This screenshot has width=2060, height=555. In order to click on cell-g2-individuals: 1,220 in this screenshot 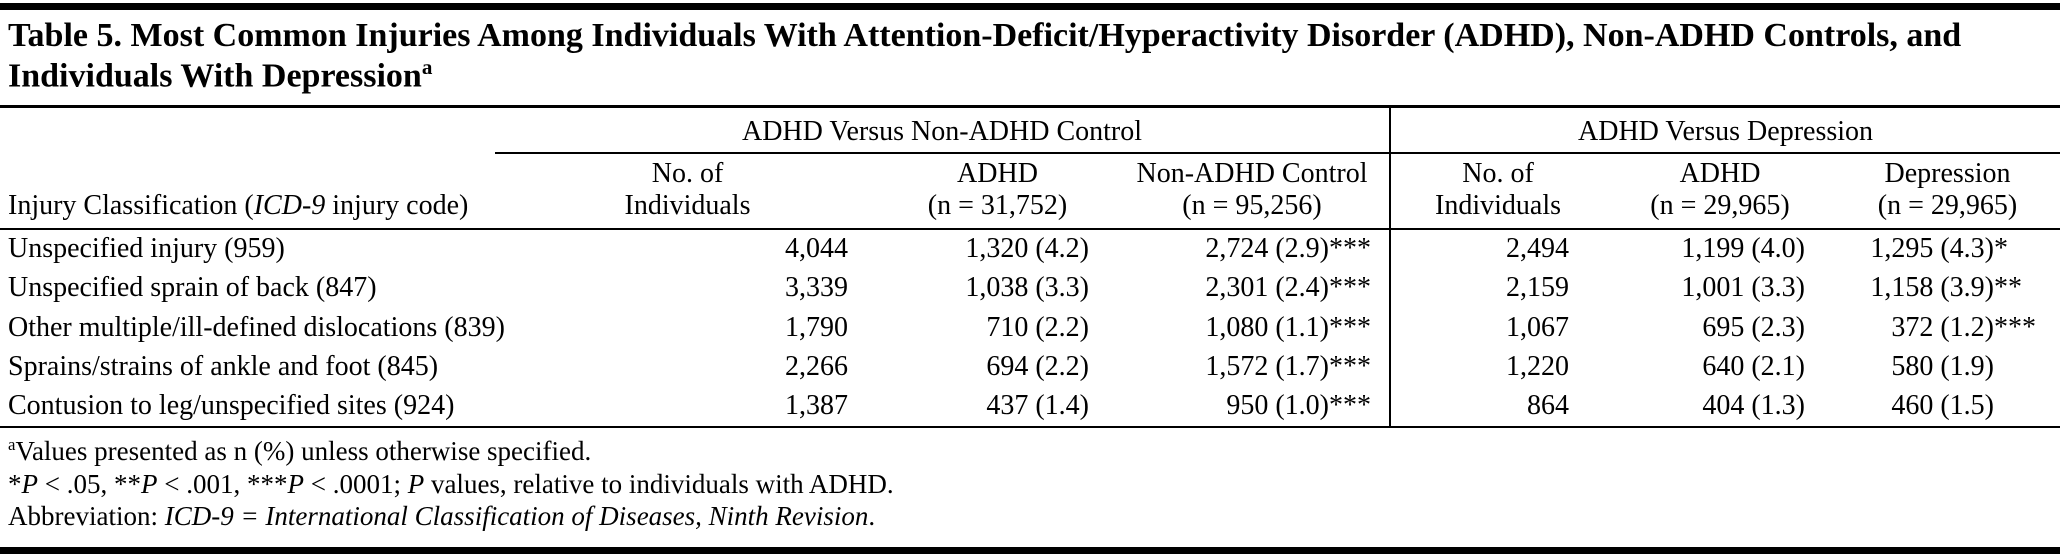, I will do `click(1497, 367)`.